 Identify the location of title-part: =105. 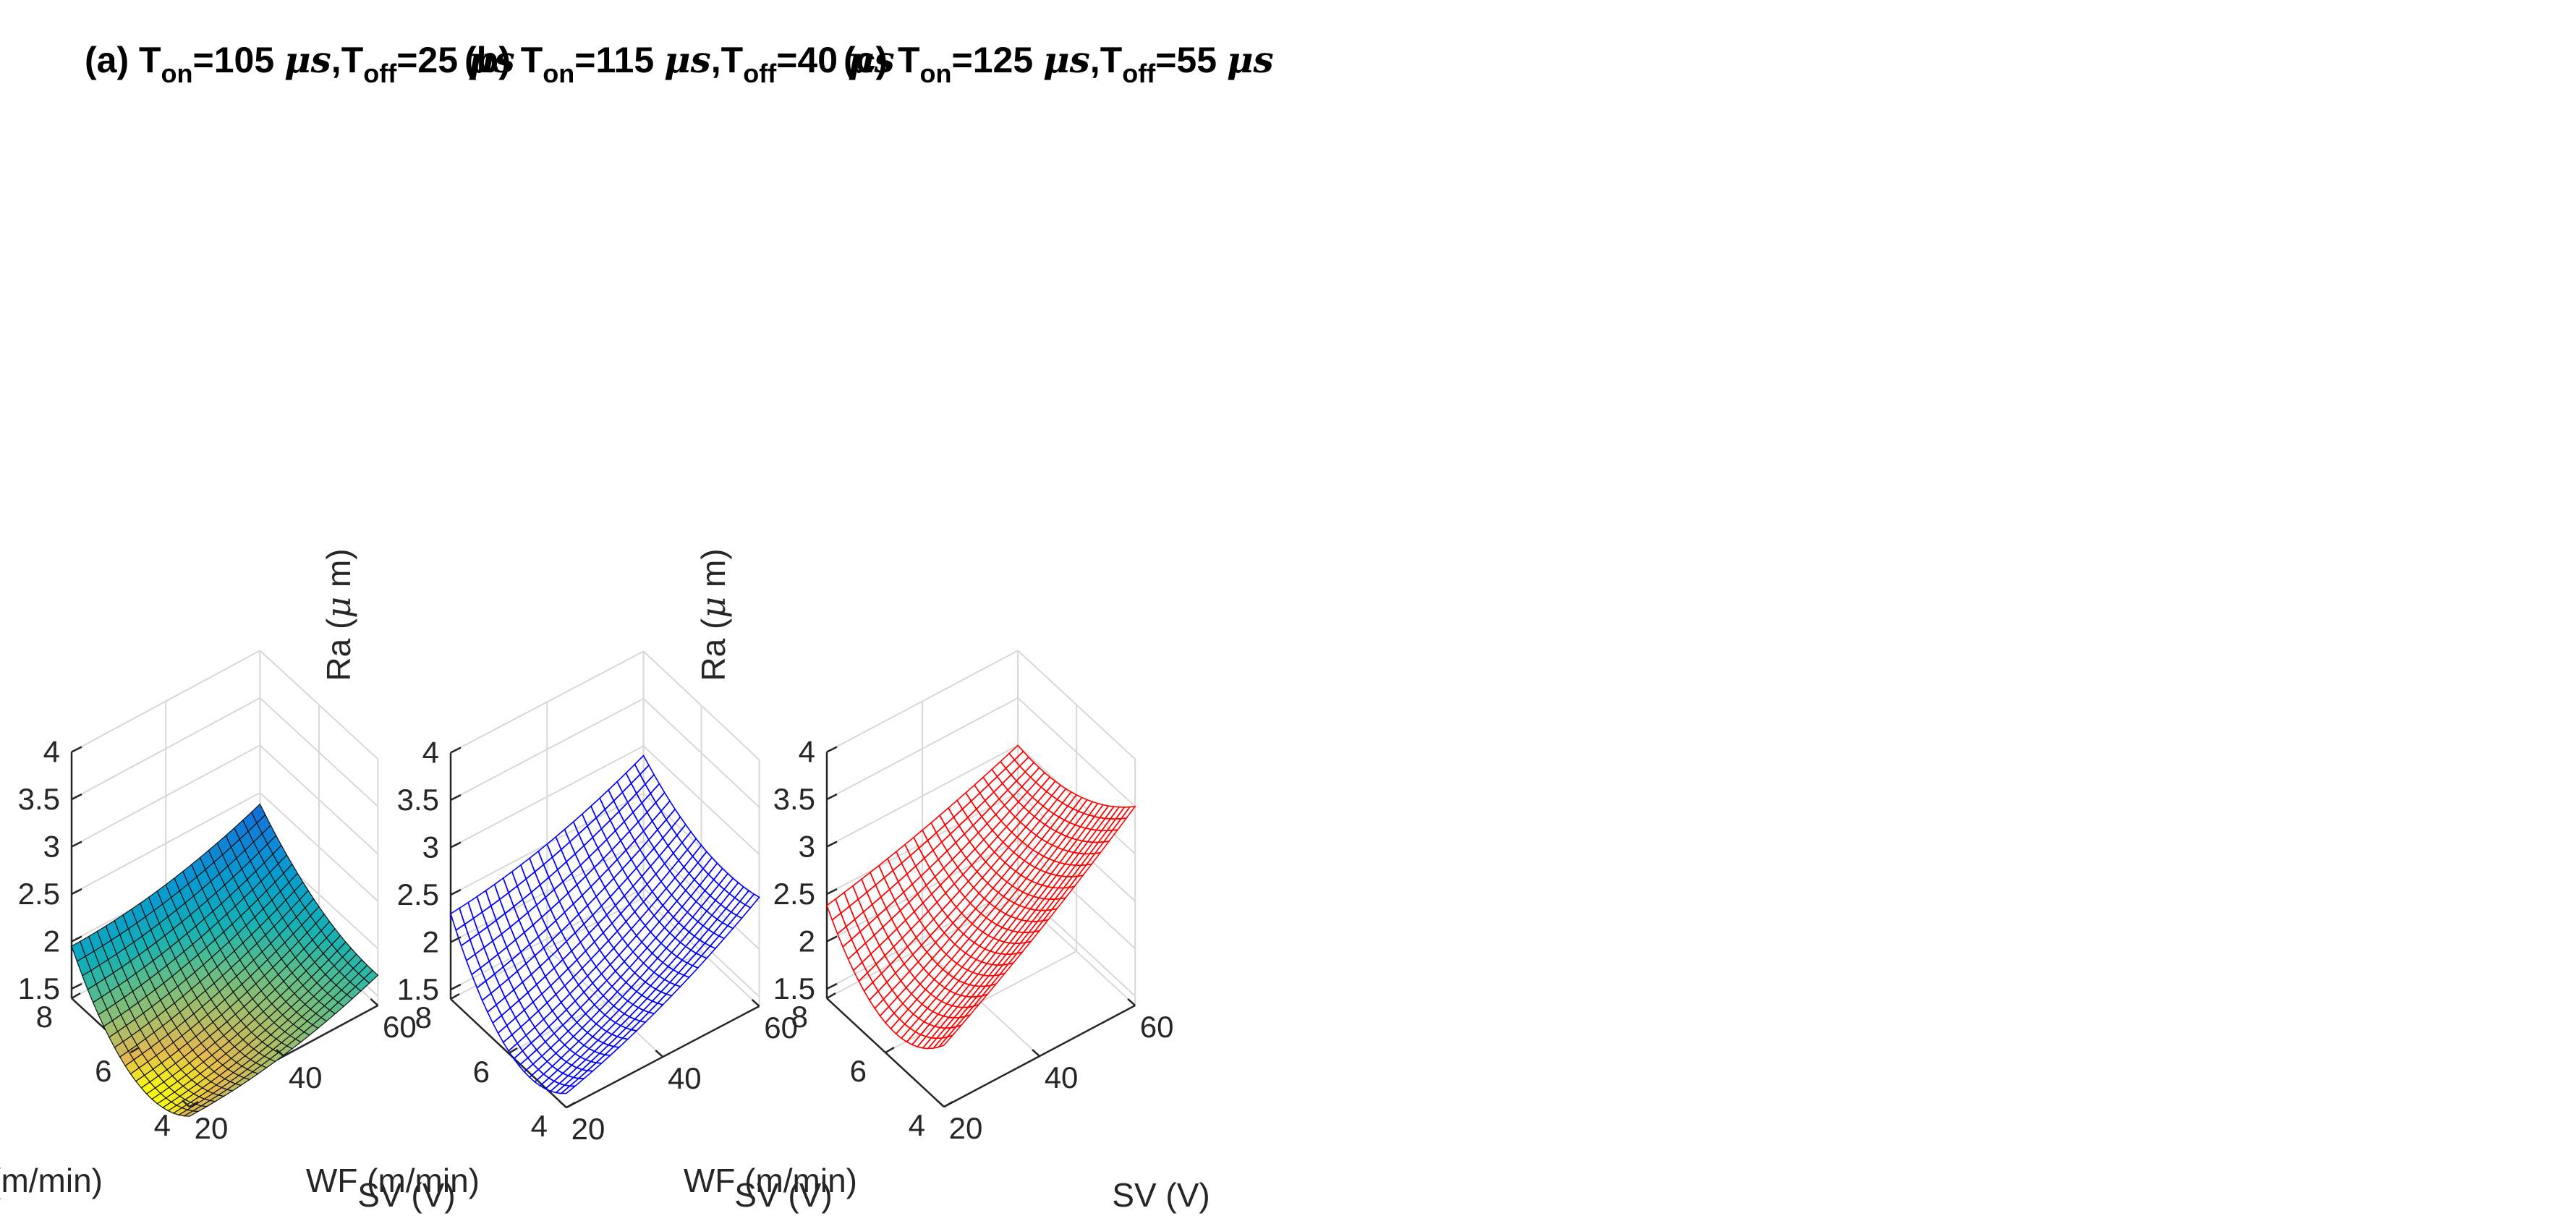
(239, 60).